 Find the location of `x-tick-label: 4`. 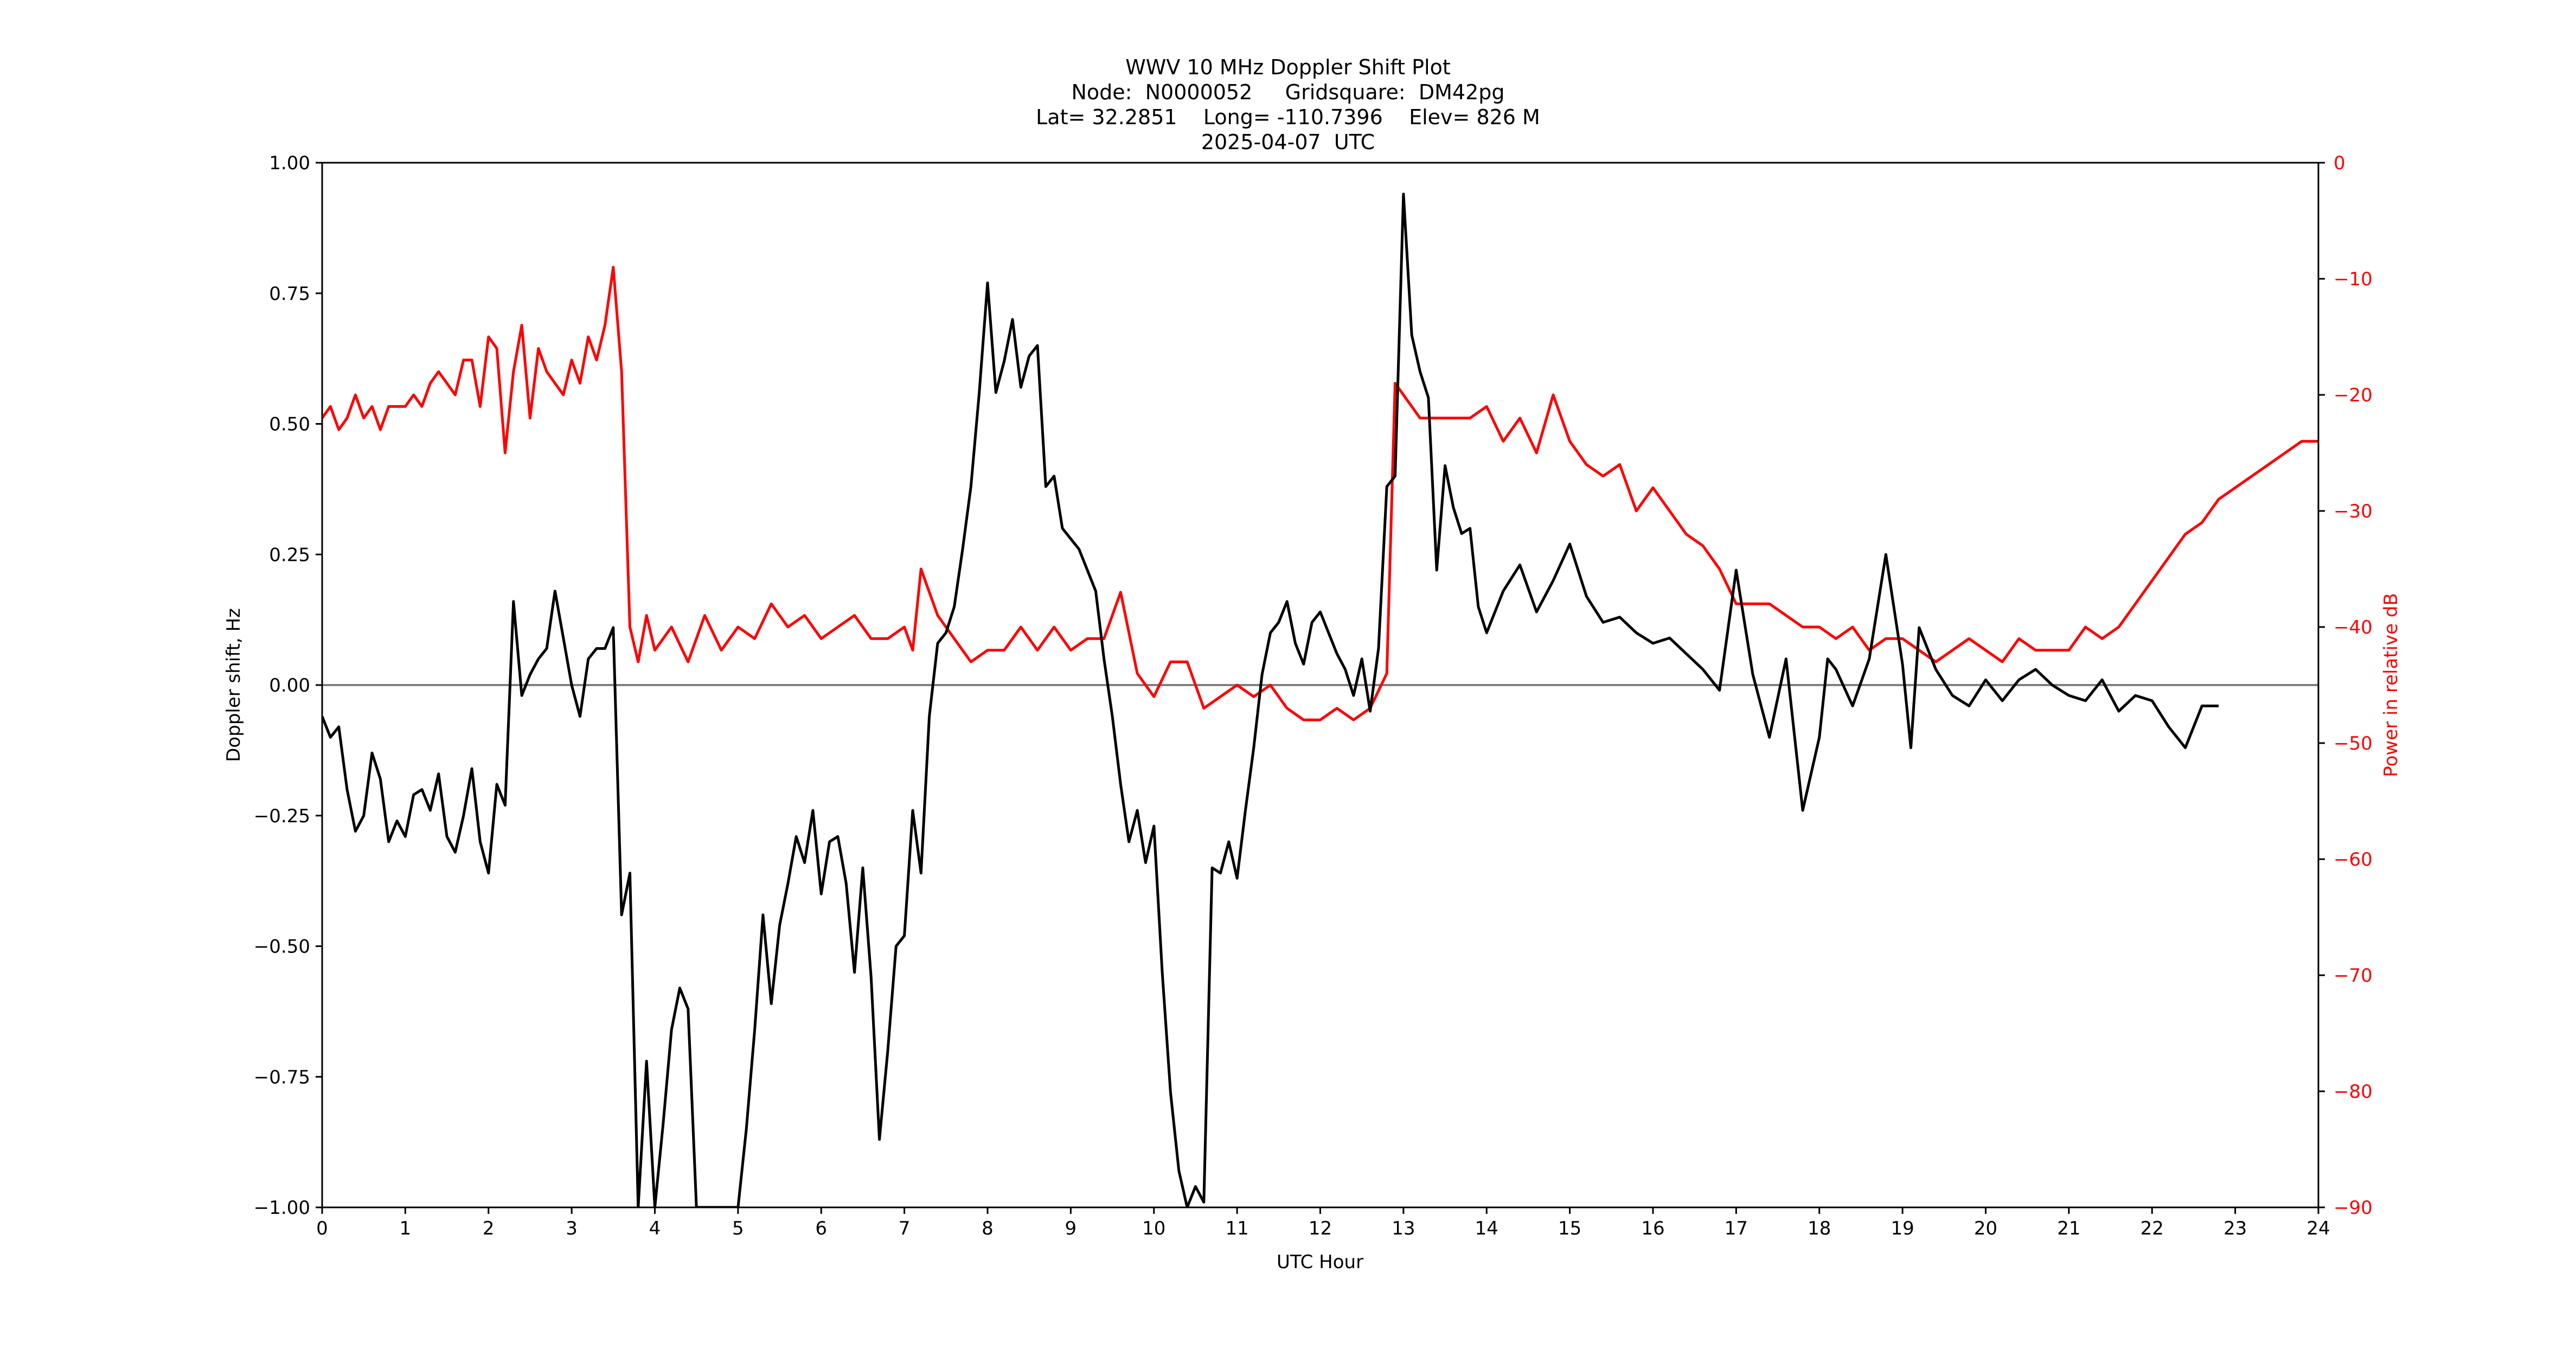

x-tick-label: 4 is located at coordinates (655, 1228).